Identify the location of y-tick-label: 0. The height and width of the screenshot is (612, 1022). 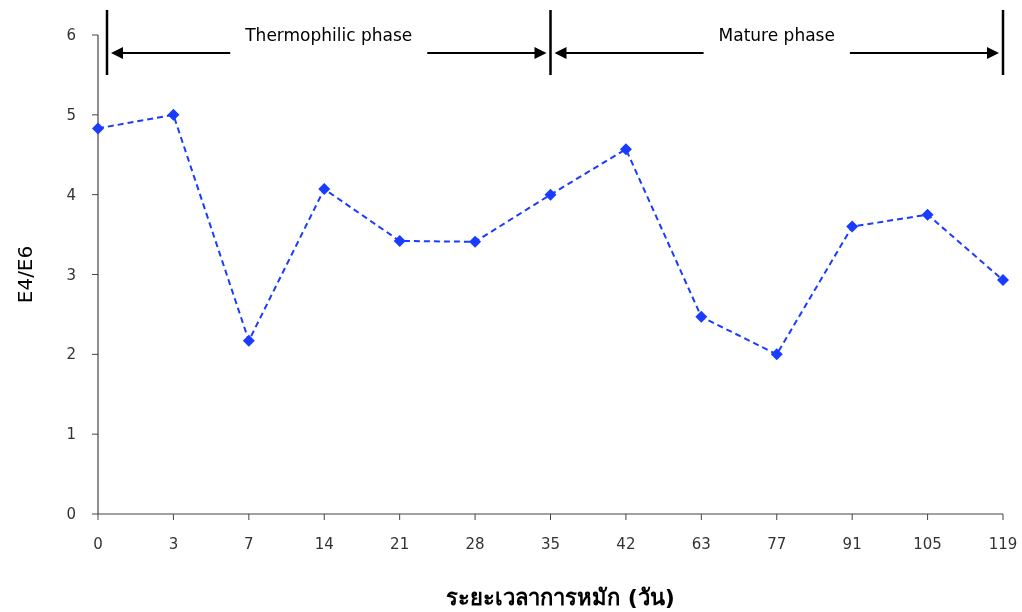
(71, 514).